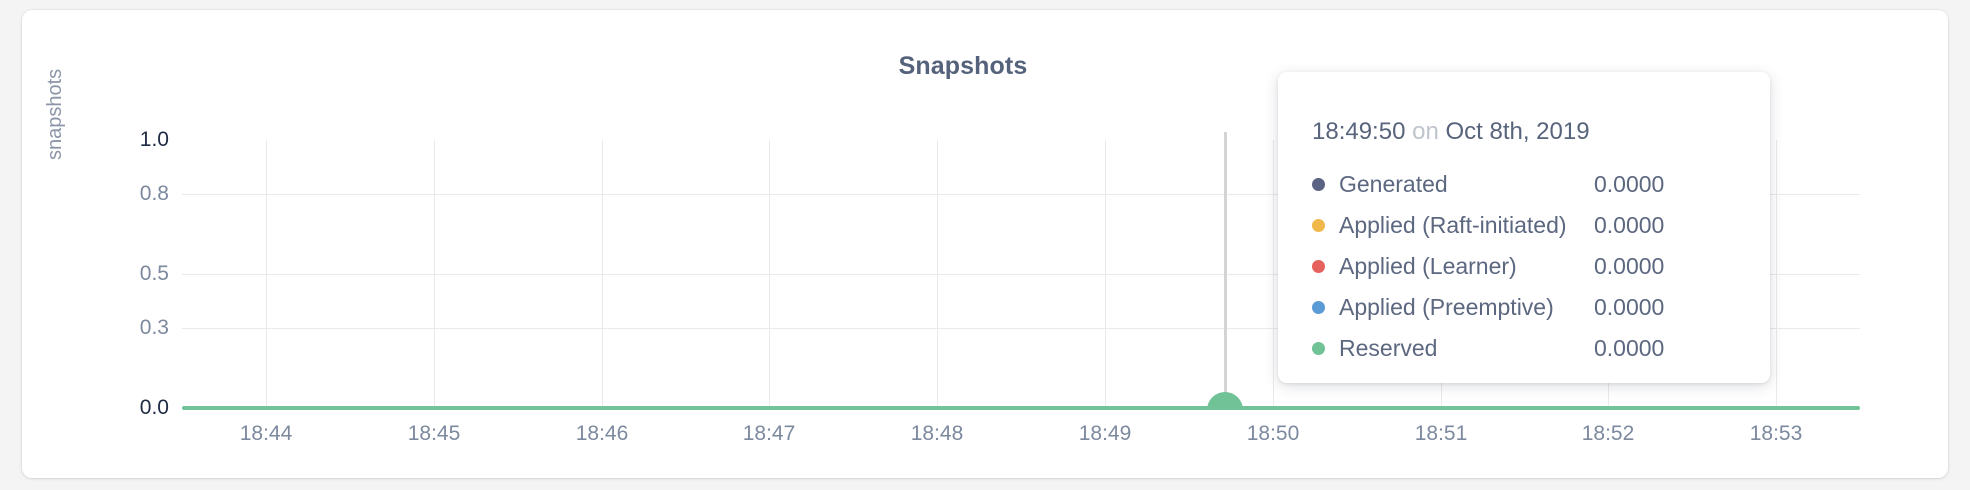 This screenshot has height=490, width=1970. Describe the element at coordinates (434, 433) in the screenshot. I see `x-axis-tick-label: 18:45` at that location.